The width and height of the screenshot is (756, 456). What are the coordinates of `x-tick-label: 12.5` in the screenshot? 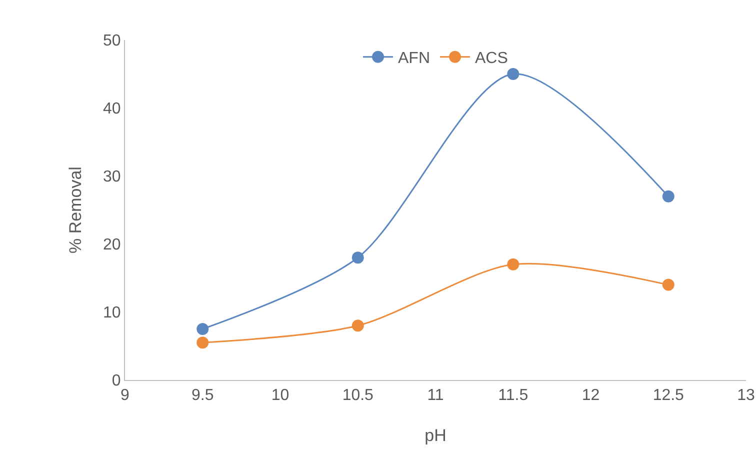 It's located at (668, 395).